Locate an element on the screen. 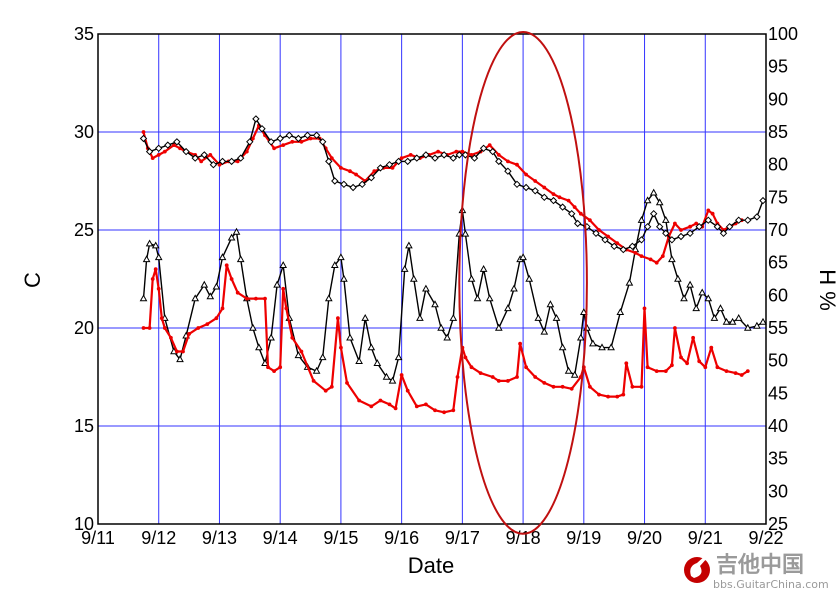 The width and height of the screenshot is (838, 600). left-tick-label: 15 is located at coordinates (84, 426).